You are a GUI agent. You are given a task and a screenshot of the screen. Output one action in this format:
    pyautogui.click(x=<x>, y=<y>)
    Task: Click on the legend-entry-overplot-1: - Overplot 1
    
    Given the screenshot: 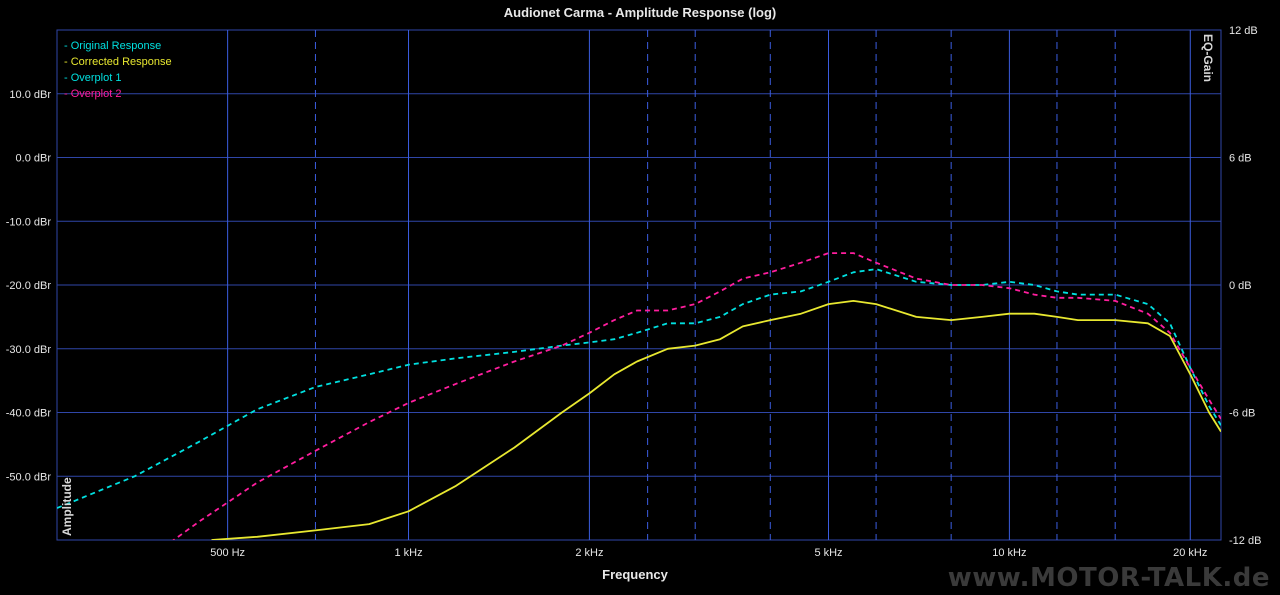 What is the action you would take?
    pyautogui.click(x=92, y=78)
    